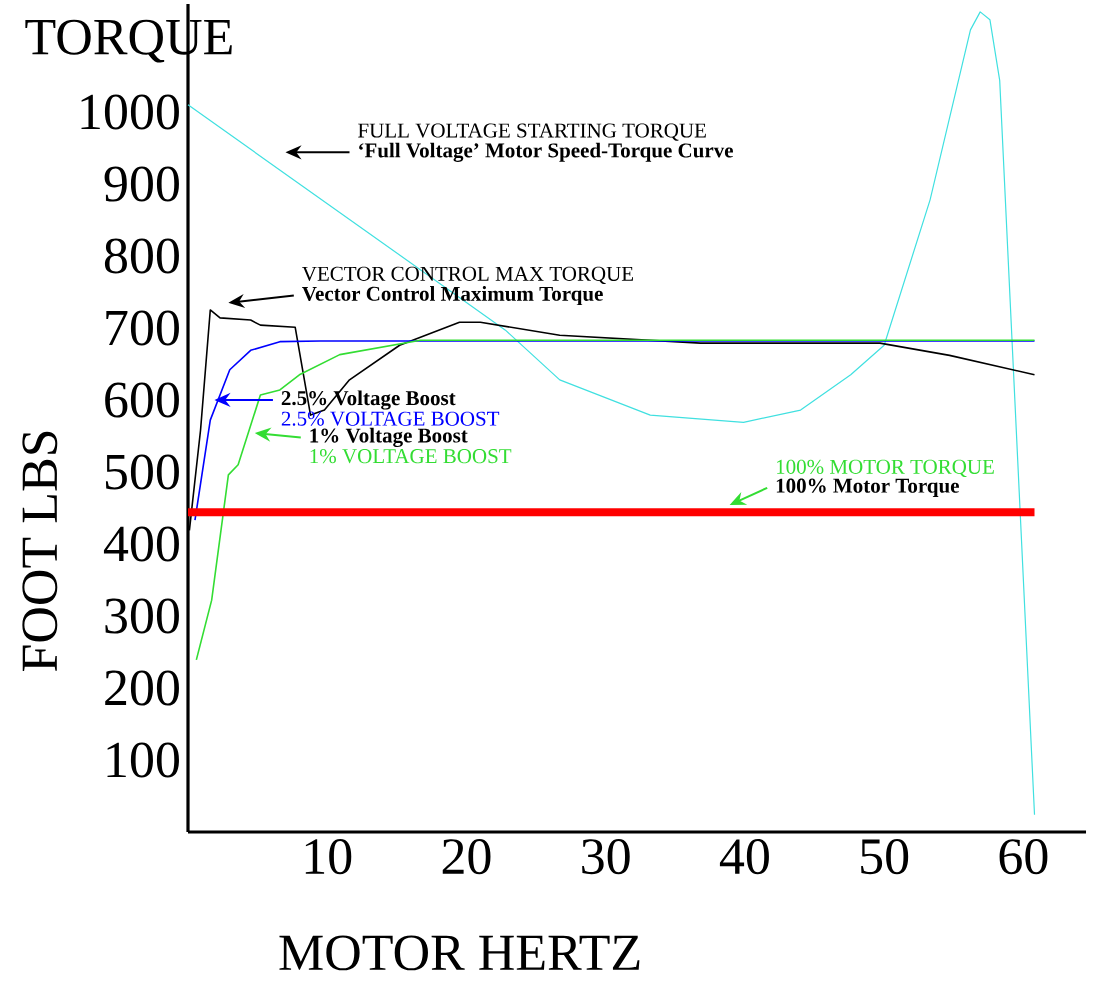 Image resolution: width=1111 pixels, height=983 pixels. What do you see at coordinates (130, 112) in the screenshot?
I see `y-tick-label: 1000` at bounding box center [130, 112].